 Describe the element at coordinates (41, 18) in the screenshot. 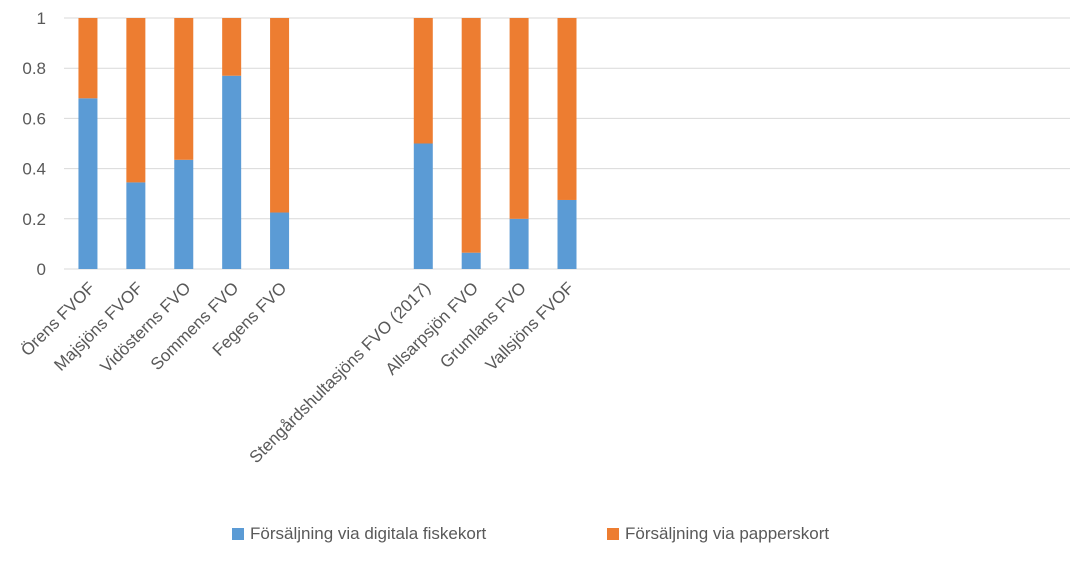

I see `y-tick-label: 1` at that location.